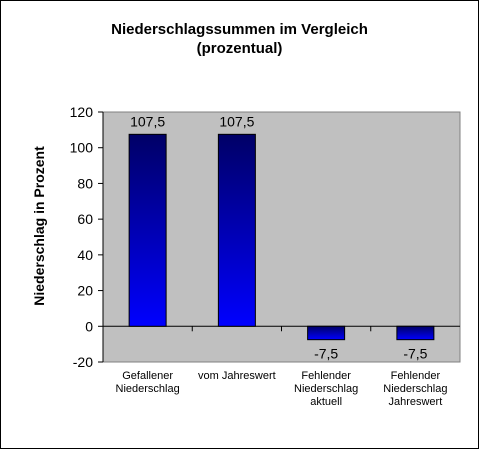 The height and width of the screenshot is (449, 479). Describe the element at coordinates (326, 402) in the screenshot. I see `x-category-label-line: aktuell` at that location.